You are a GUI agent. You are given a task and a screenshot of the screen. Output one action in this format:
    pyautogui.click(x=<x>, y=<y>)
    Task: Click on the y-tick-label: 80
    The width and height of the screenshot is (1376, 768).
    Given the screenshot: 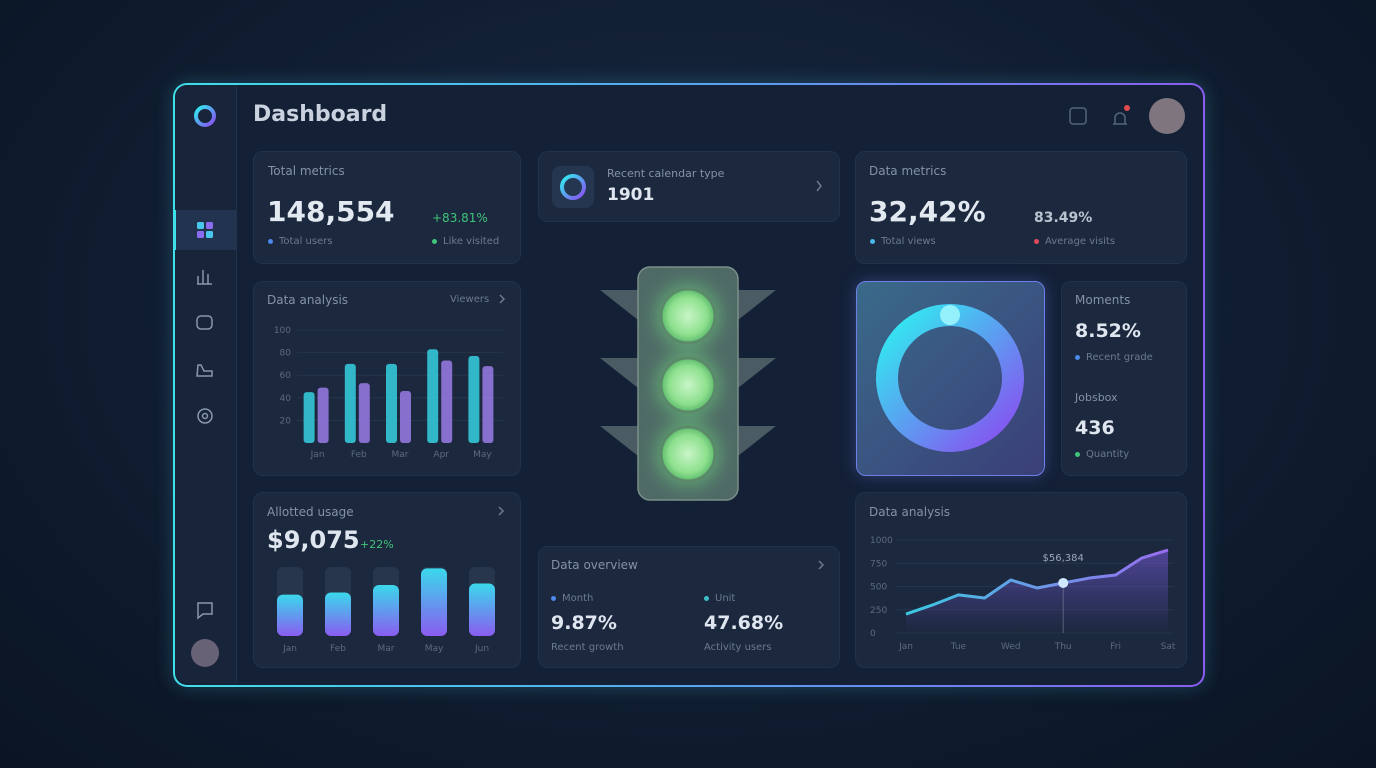 What is the action you would take?
    pyautogui.click(x=286, y=354)
    